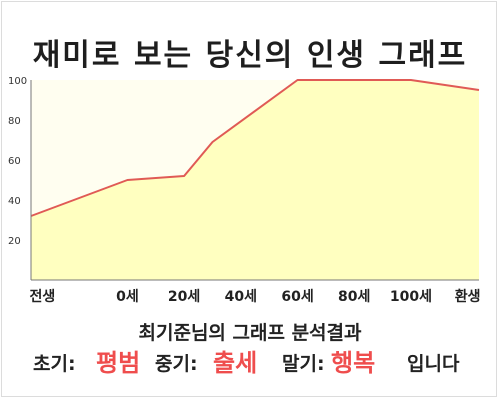  What do you see at coordinates (297, 297) in the screenshot?
I see `x-tick-label: 60세` at bounding box center [297, 297].